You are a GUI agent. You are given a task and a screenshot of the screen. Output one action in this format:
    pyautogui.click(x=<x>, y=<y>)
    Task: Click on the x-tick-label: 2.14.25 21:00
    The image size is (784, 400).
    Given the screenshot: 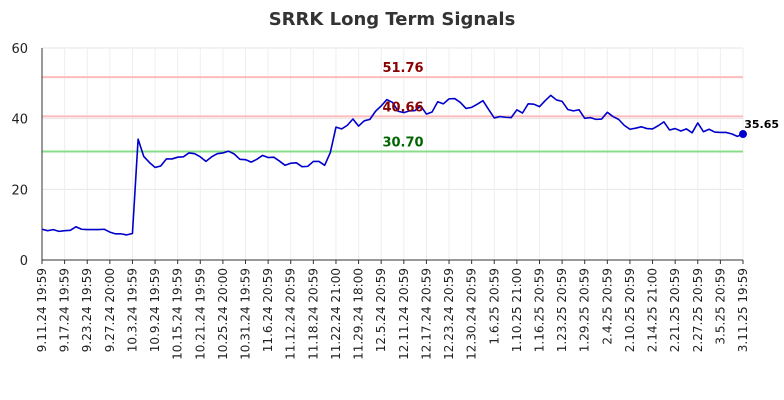 What is the action you would take?
    pyautogui.click(x=653, y=310)
    